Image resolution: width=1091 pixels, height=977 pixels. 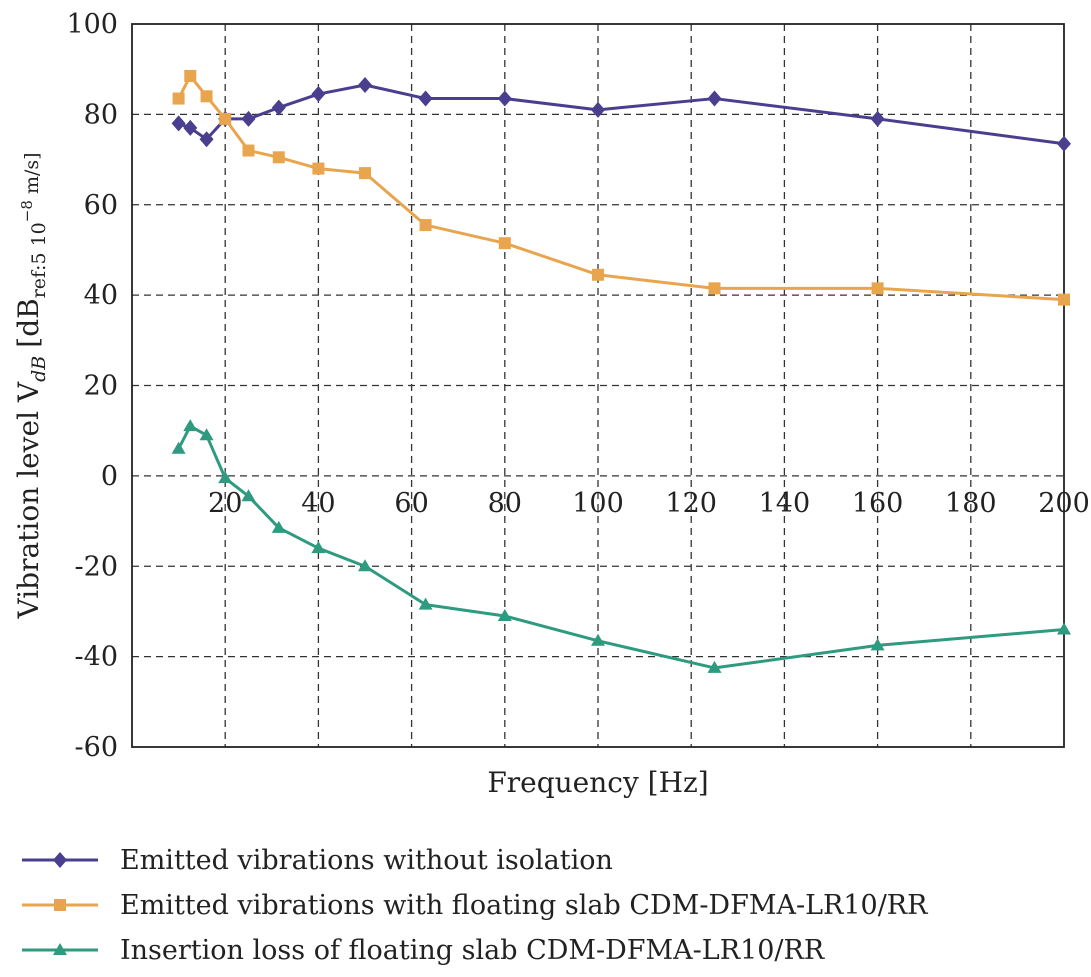 What do you see at coordinates (1064, 503) in the screenshot?
I see `x-tick-label: 200` at bounding box center [1064, 503].